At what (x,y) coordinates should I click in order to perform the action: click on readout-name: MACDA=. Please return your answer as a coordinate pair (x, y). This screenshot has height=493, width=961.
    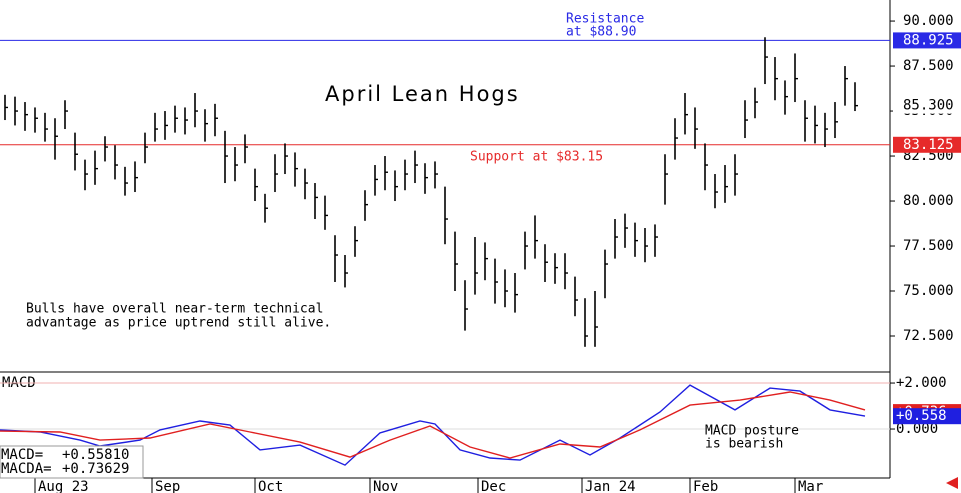
    Looking at the image, I should click on (26, 469).